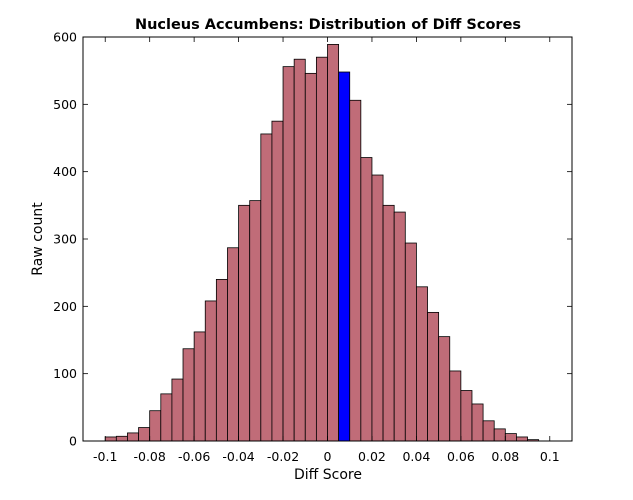  Describe the element at coordinates (38, 239) in the screenshot. I see `y-axis-label: Raw count` at that location.